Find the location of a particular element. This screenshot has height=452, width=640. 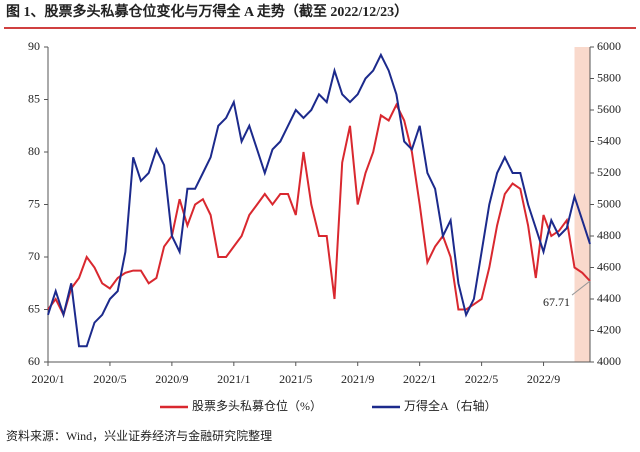

legend-label: 万得全A（右轴） is located at coordinates (450, 405).